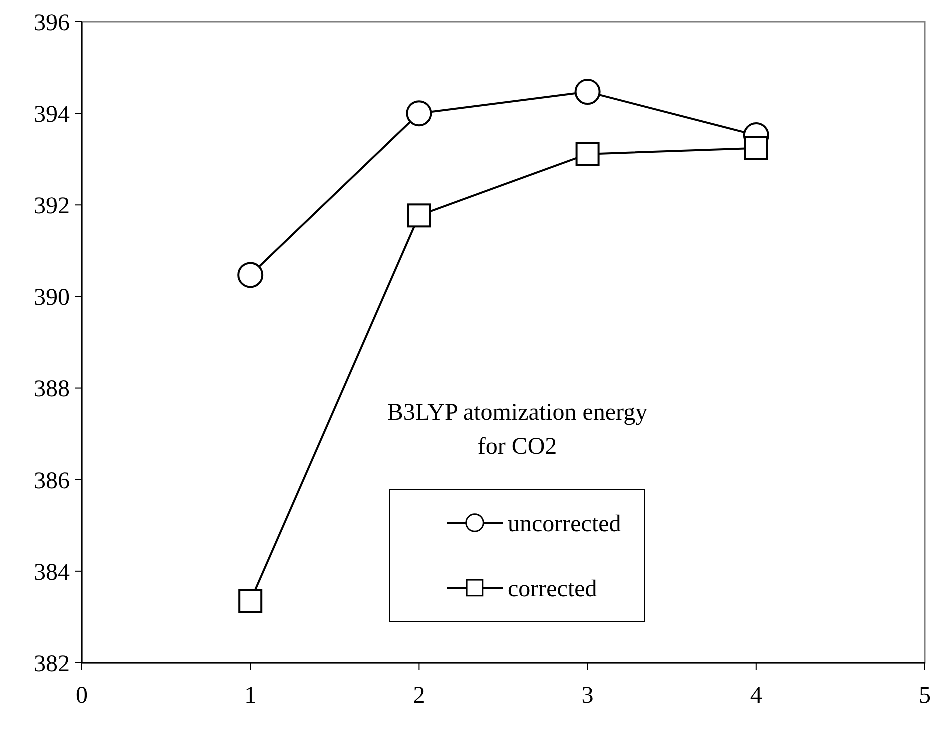 This screenshot has width=940, height=751. I want to click on x-tick-label: 2, so click(419, 696).